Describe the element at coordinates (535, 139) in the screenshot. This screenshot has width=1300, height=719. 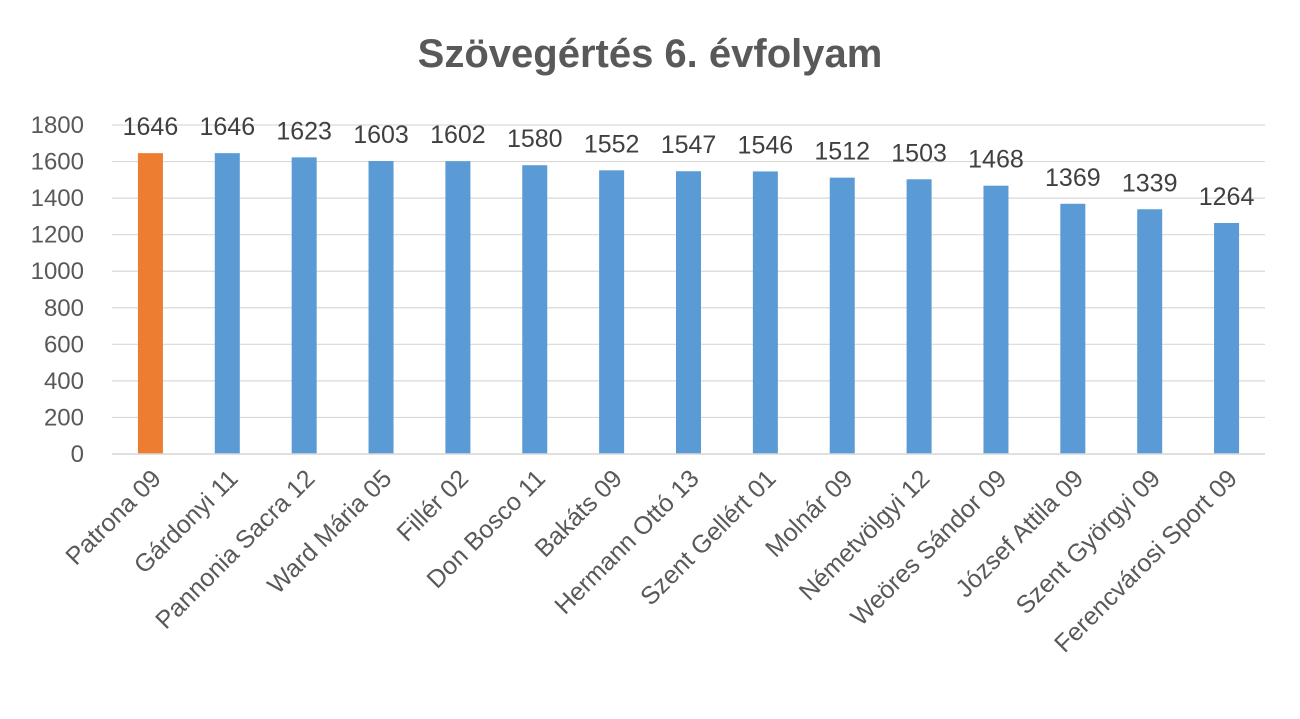
I see `data-label: 1580` at that location.